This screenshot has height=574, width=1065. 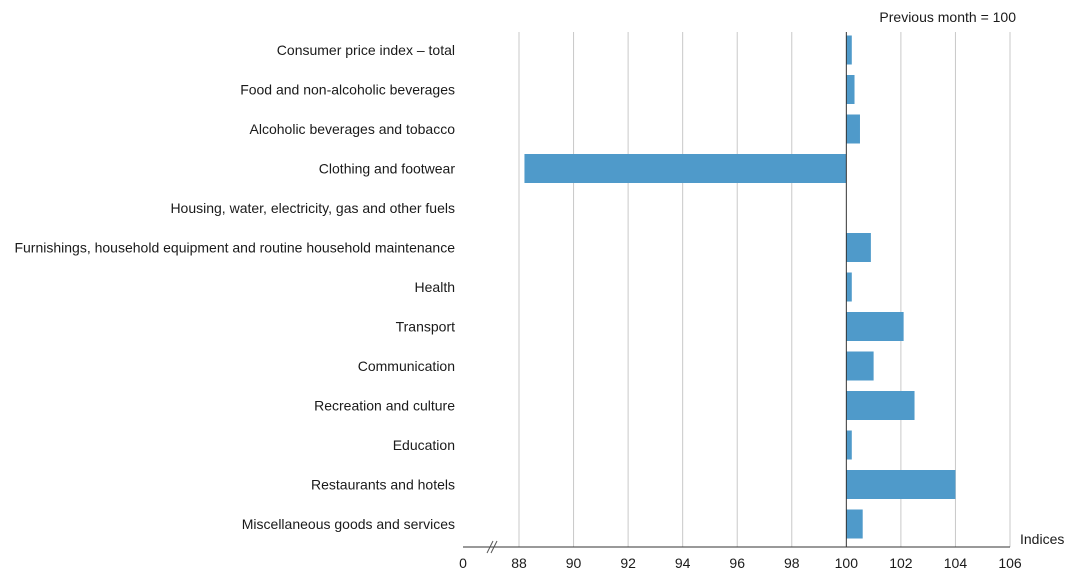 I want to click on category-label: Health, so click(x=435, y=287).